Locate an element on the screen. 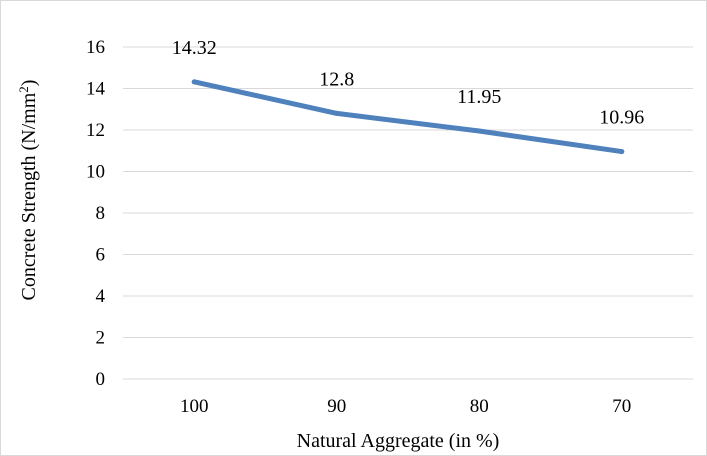 This screenshot has height=456, width=707. y-tick-label-6: 6 is located at coordinates (101, 255).